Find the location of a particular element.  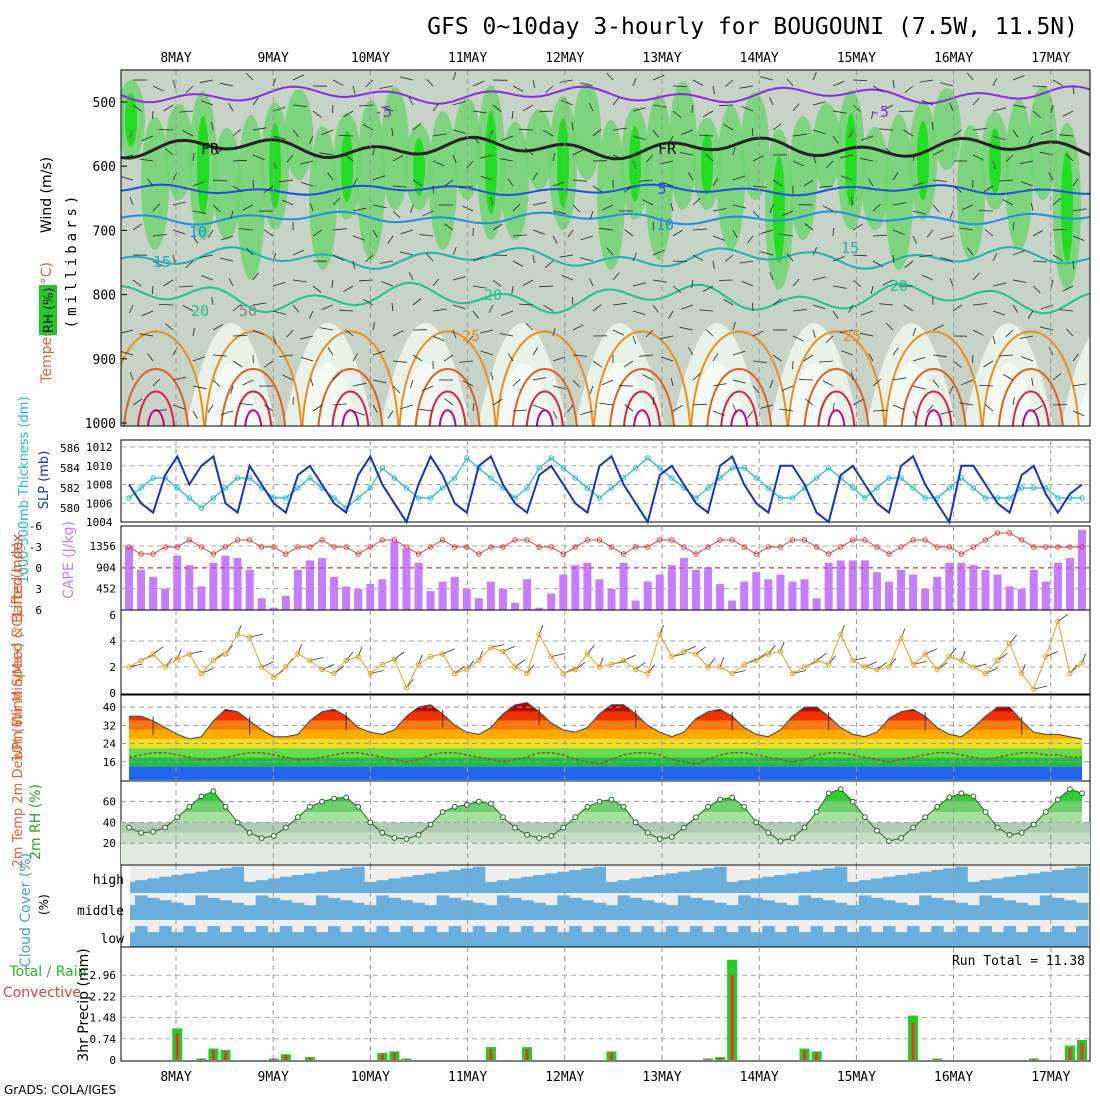

wind10m-barb is located at coordinates (842, 629).